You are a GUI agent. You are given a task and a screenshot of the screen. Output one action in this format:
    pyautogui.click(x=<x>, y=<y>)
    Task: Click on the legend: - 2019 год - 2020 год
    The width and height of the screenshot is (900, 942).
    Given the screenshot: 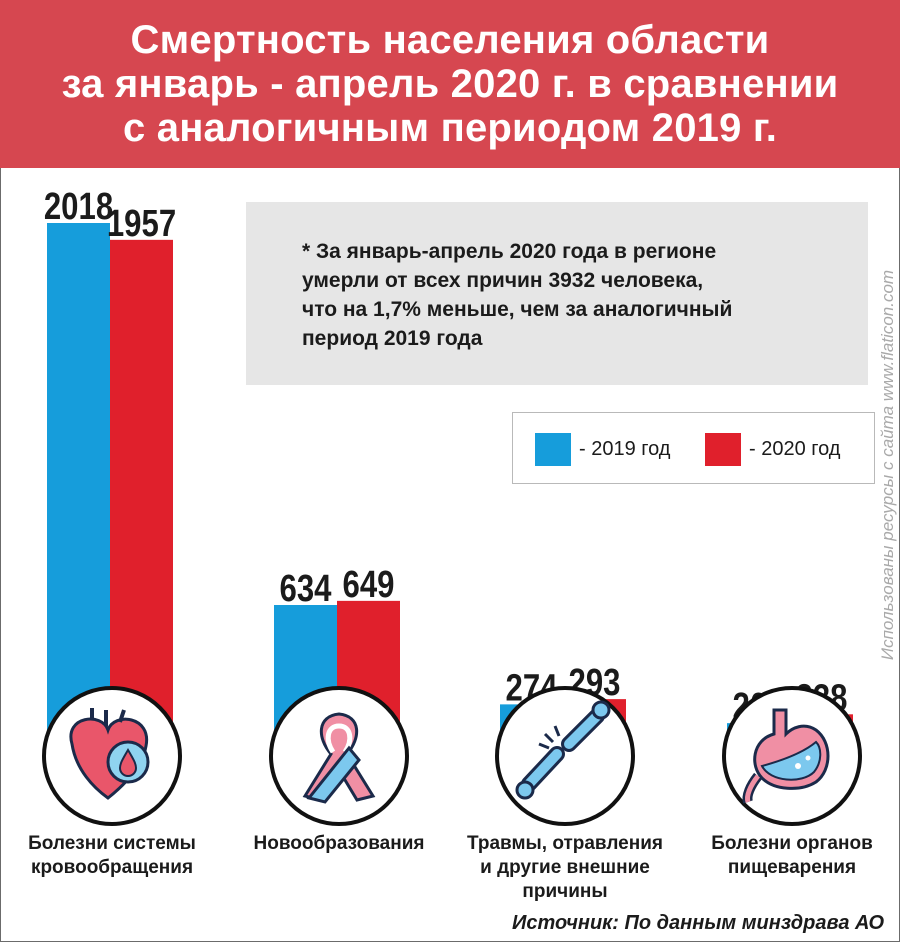 What is the action you would take?
    pyautogui.click(x=693, y=448)
    